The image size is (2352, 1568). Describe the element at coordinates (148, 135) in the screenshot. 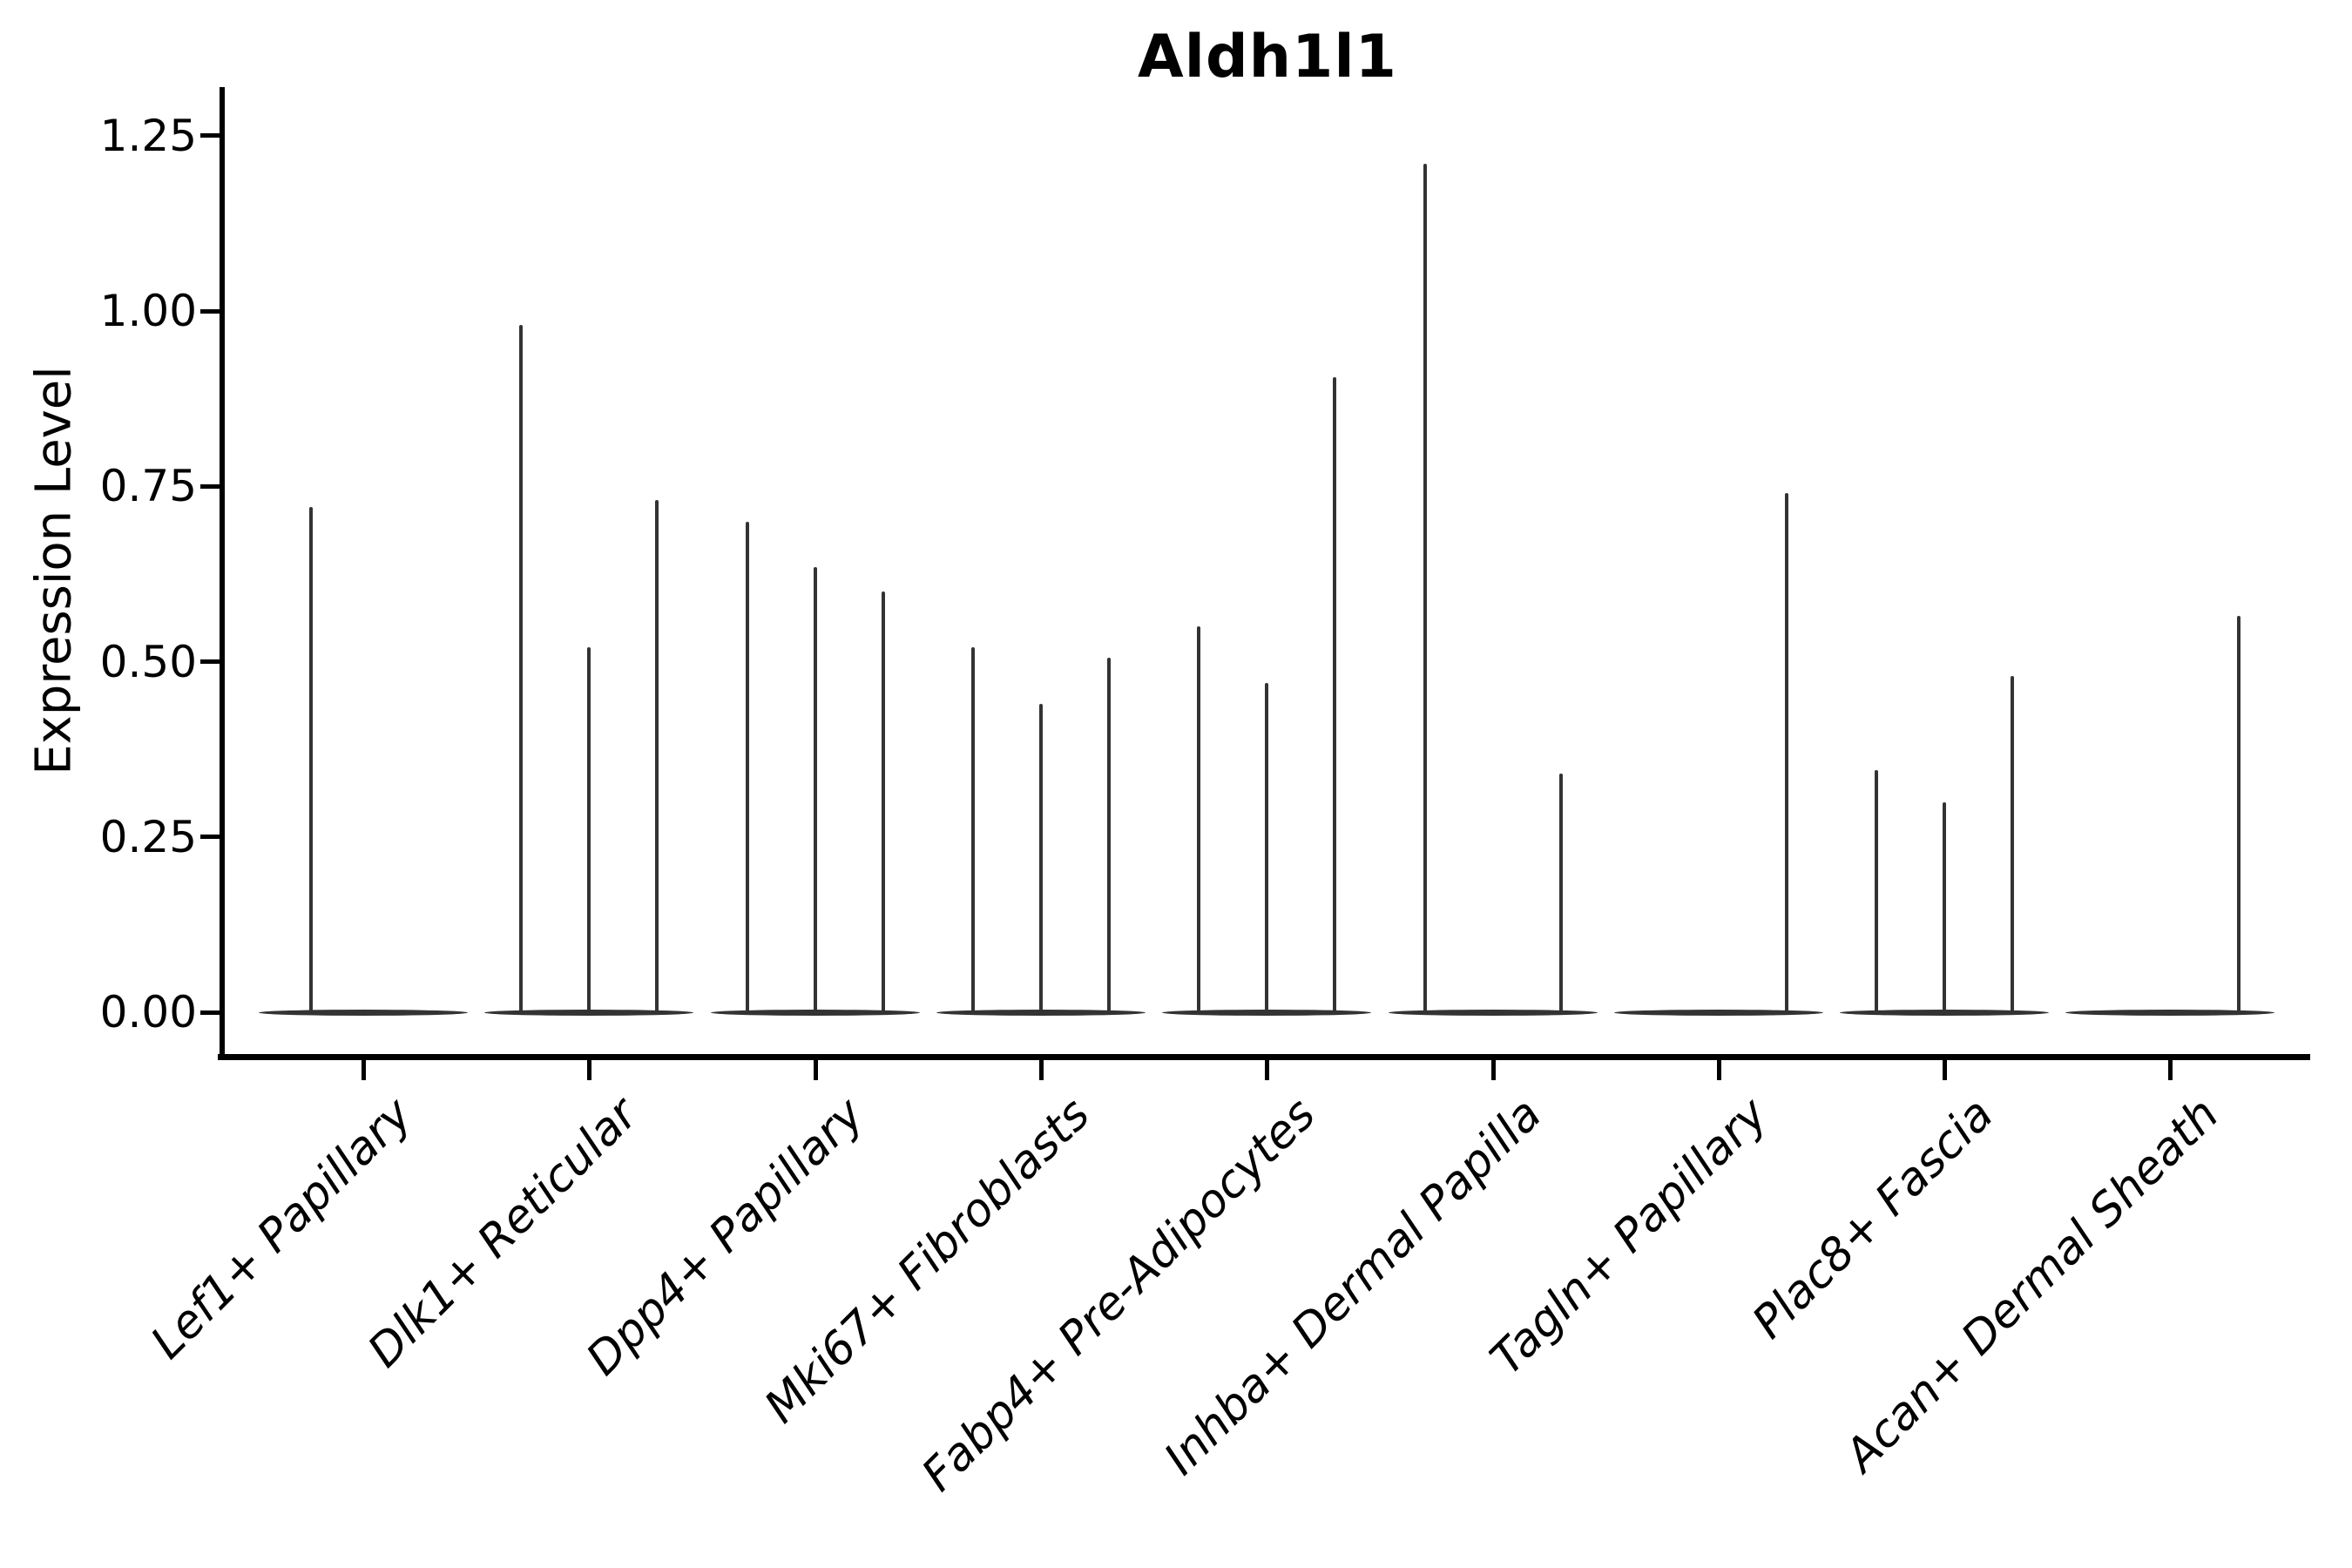

I see `y-tick-label: 1.25` at that location.